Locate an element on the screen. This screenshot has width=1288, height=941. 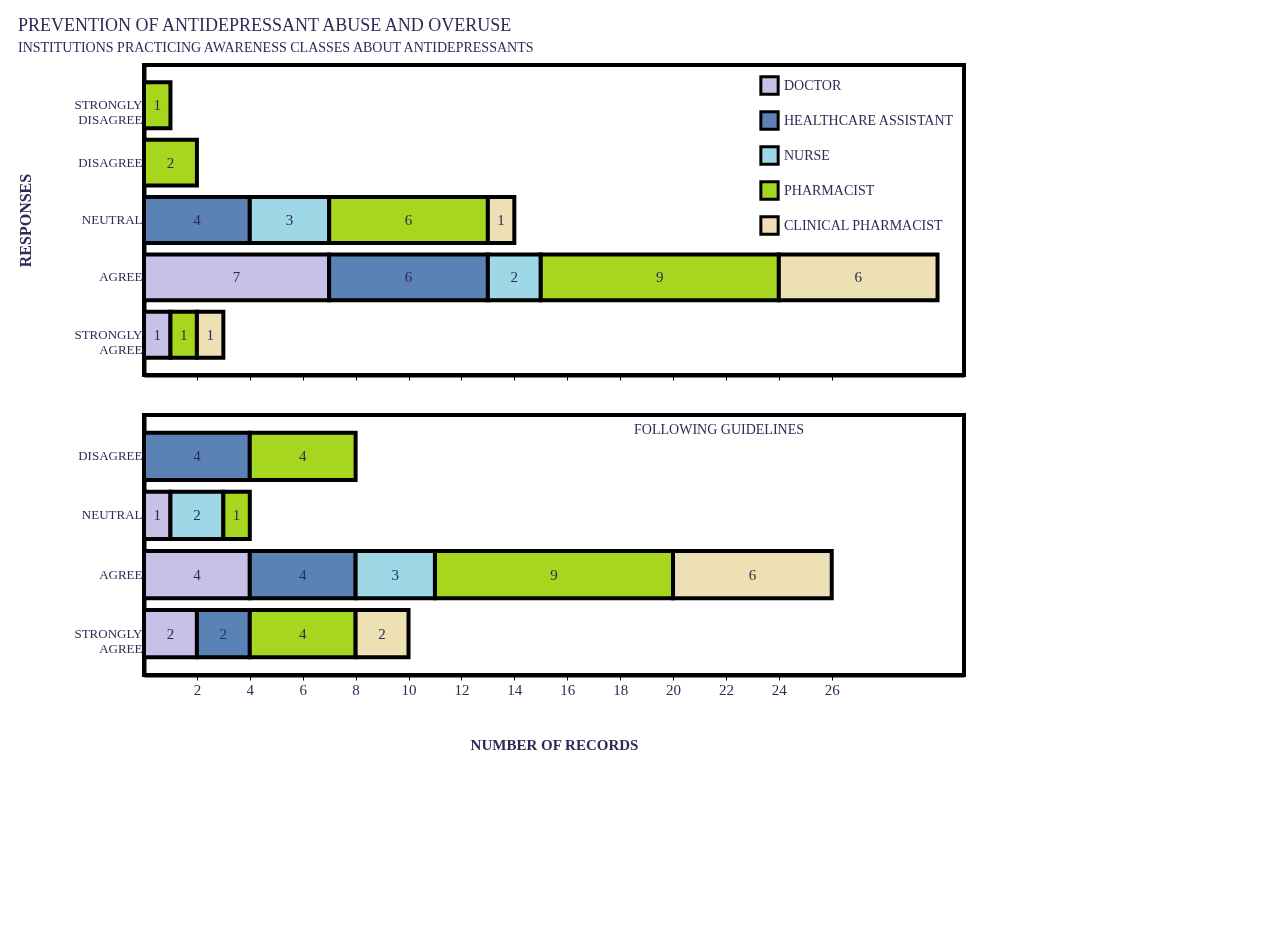
chart-subtitle: INSTITUTIONS PRACTICING AWARENESS CLASSES ABOUT ANTIDEPRESSANTS is located at coordinates (275, 47).